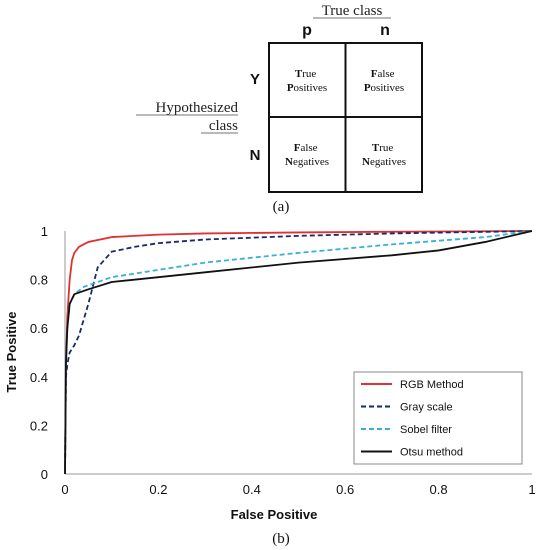  I want to click on caption-b: (b), so click(281, 539).